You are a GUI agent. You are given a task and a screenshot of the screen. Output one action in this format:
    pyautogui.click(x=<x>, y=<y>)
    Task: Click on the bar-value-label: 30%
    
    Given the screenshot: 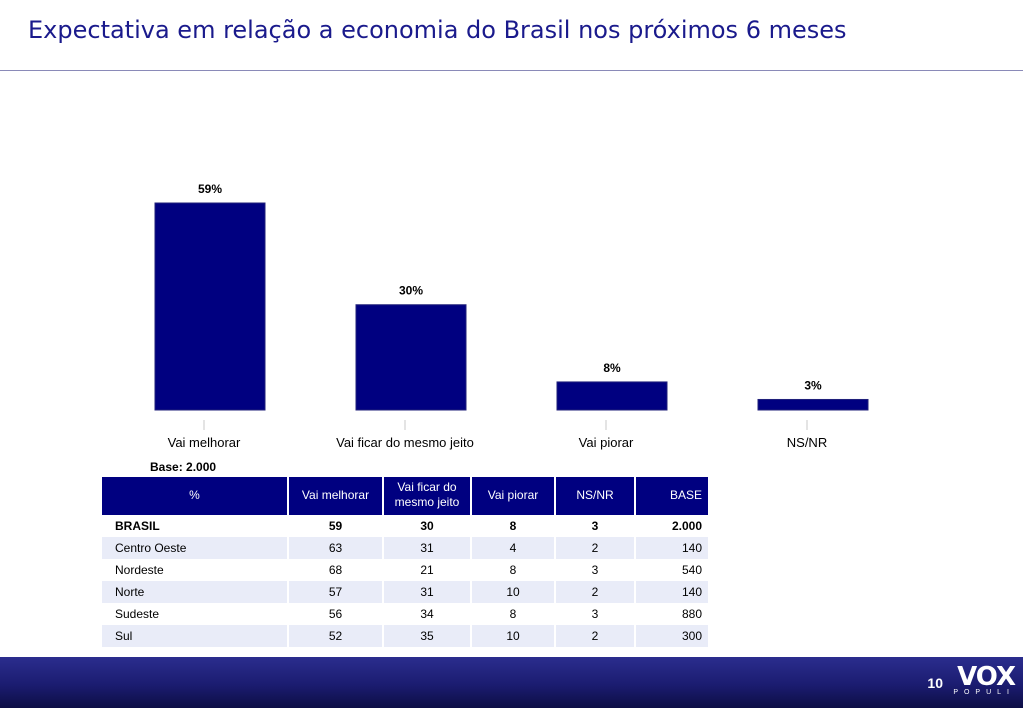 What is the action you would take?
    pyautogui.click(x=411, y=291)
    